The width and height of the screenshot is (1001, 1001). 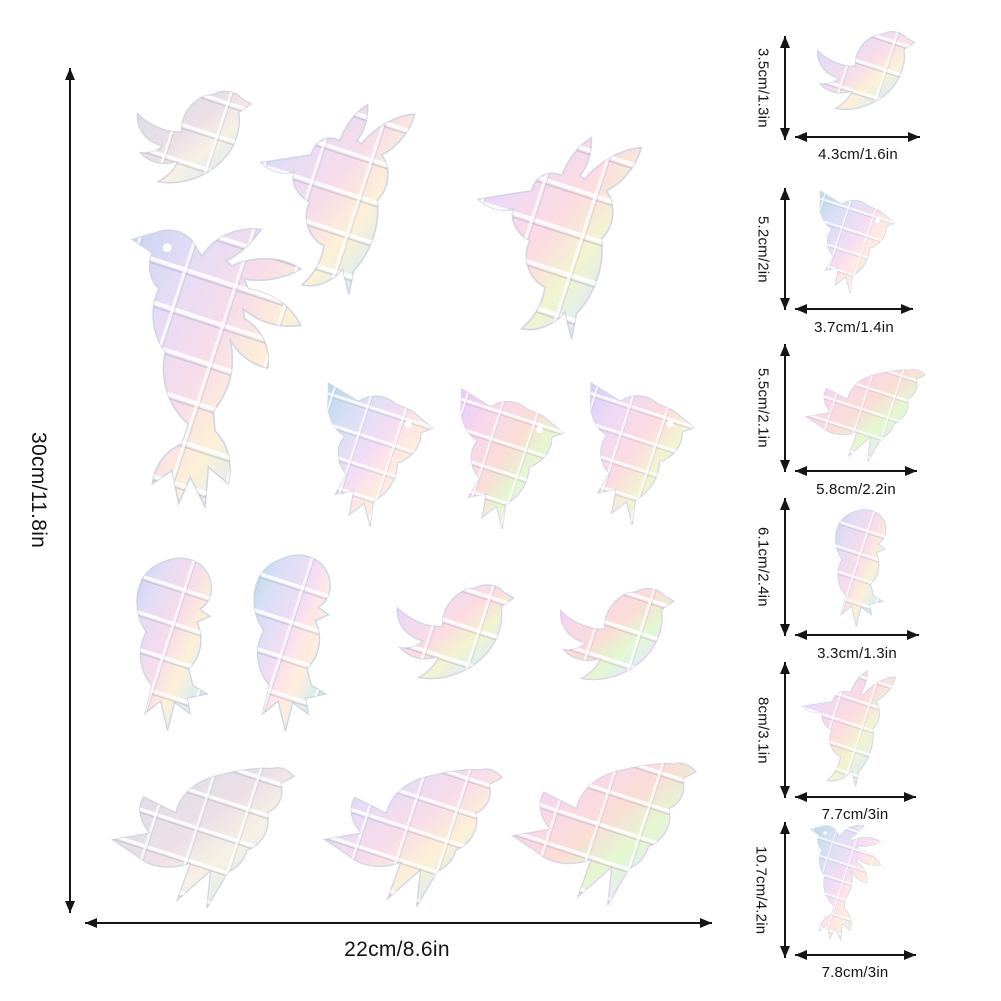 I want to click on sticker-dove, so click(x=215, y=383).